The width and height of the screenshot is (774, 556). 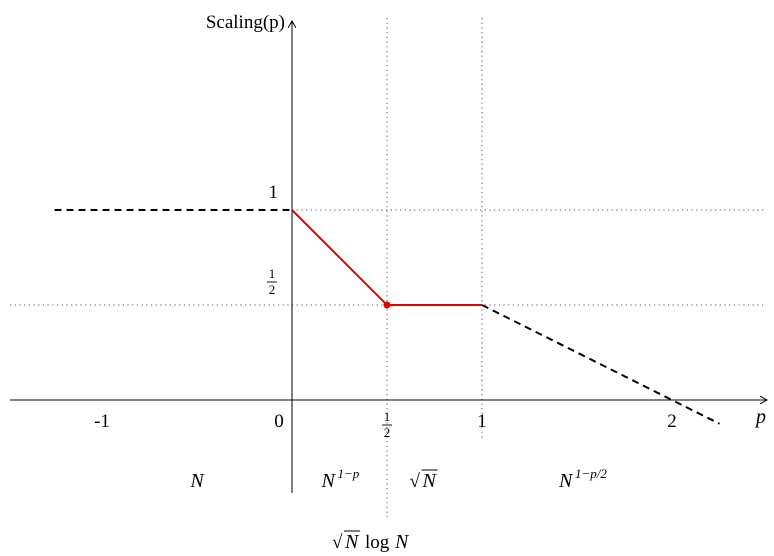 I want to click on x-tick-label: 0, so click(x=279, y=421).